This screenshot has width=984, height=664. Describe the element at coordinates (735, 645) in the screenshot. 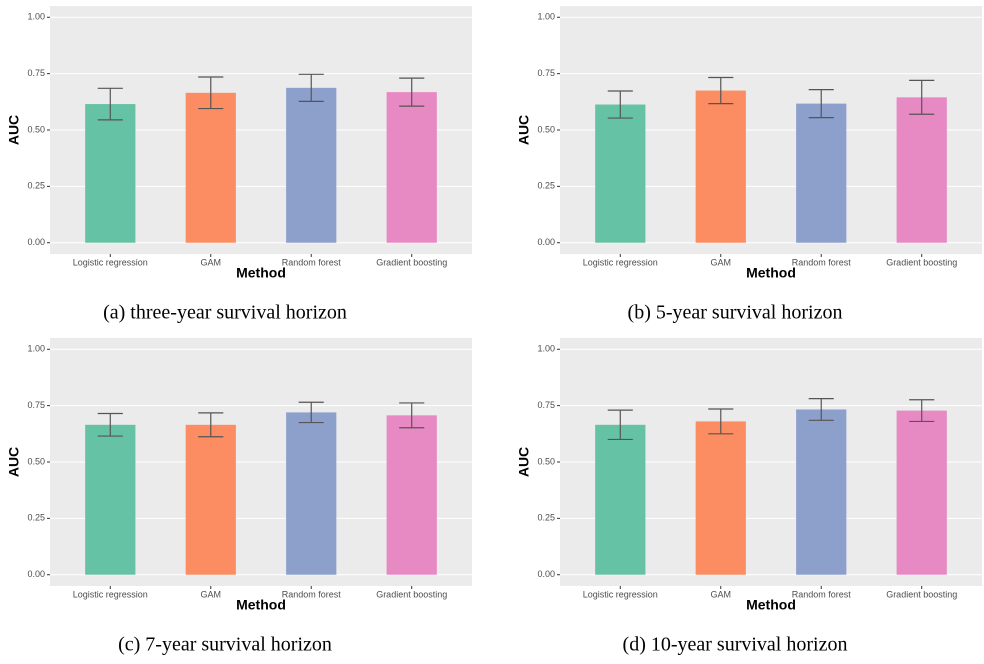

I see `caption: (d) 10-year survival horizon` at that location.